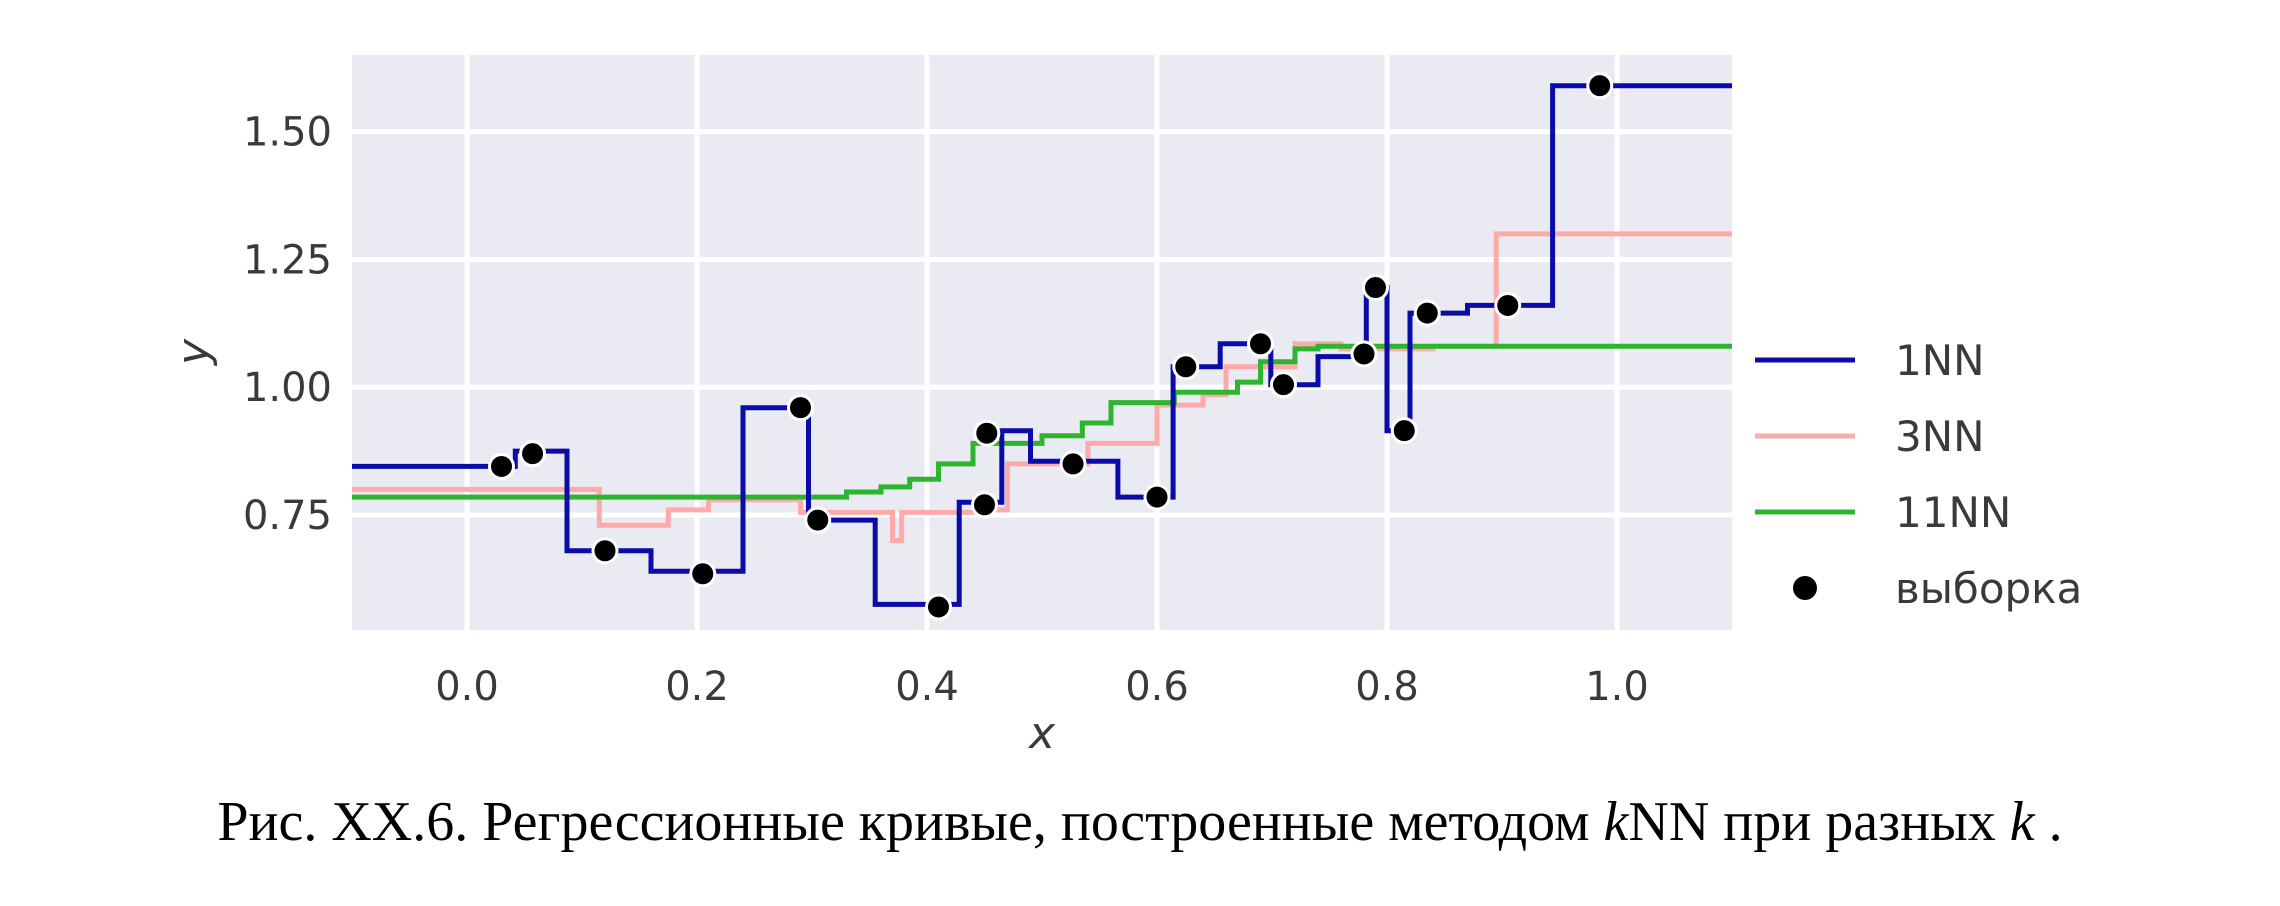 The image size is (2280, 906). What do you see at coordinates (1940, 360) in the screenshot?
I see `legend-label-1nn: 1NN` at bounding box center [1940, 360].